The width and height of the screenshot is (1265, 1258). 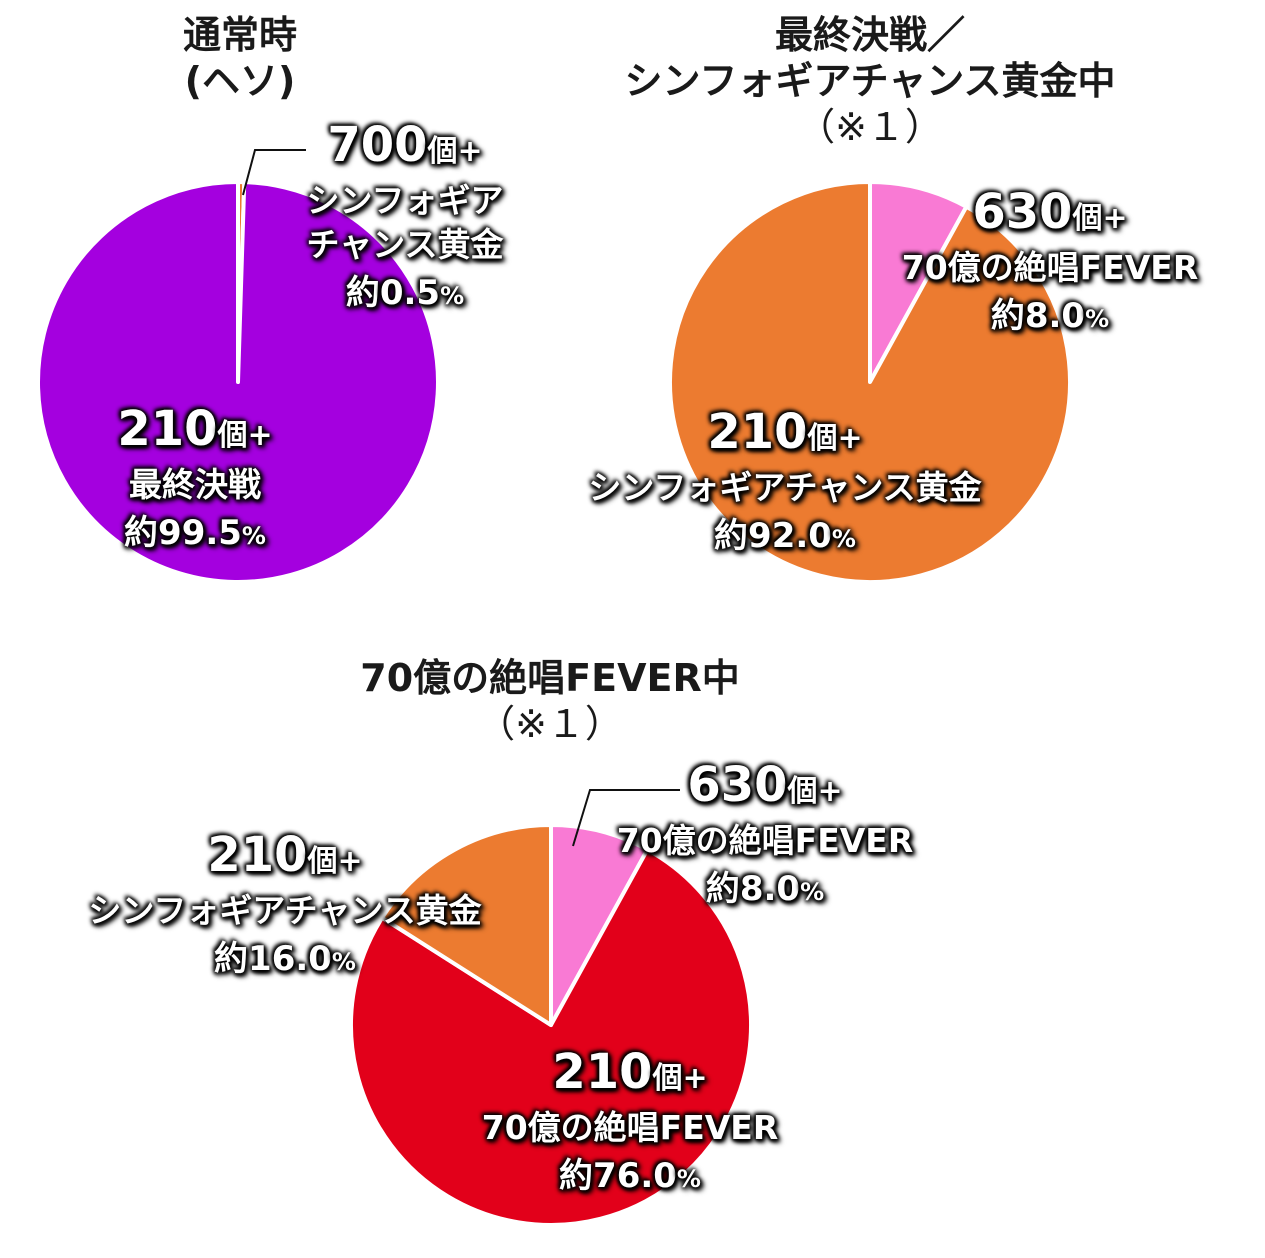 What do you see at coordinates (452, 296) in the screenshot?
I see `chart1-slice2-pct-sign: %` at bounding box center [452, 296].